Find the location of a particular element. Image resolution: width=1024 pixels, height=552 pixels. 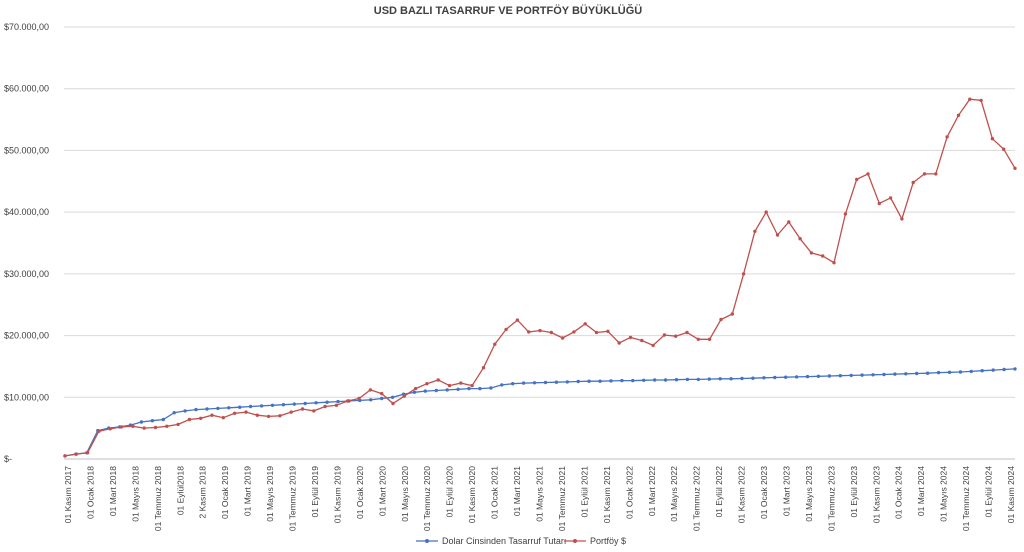

y-tick-label: $50.000,00 is located at coordinates (26, 150).